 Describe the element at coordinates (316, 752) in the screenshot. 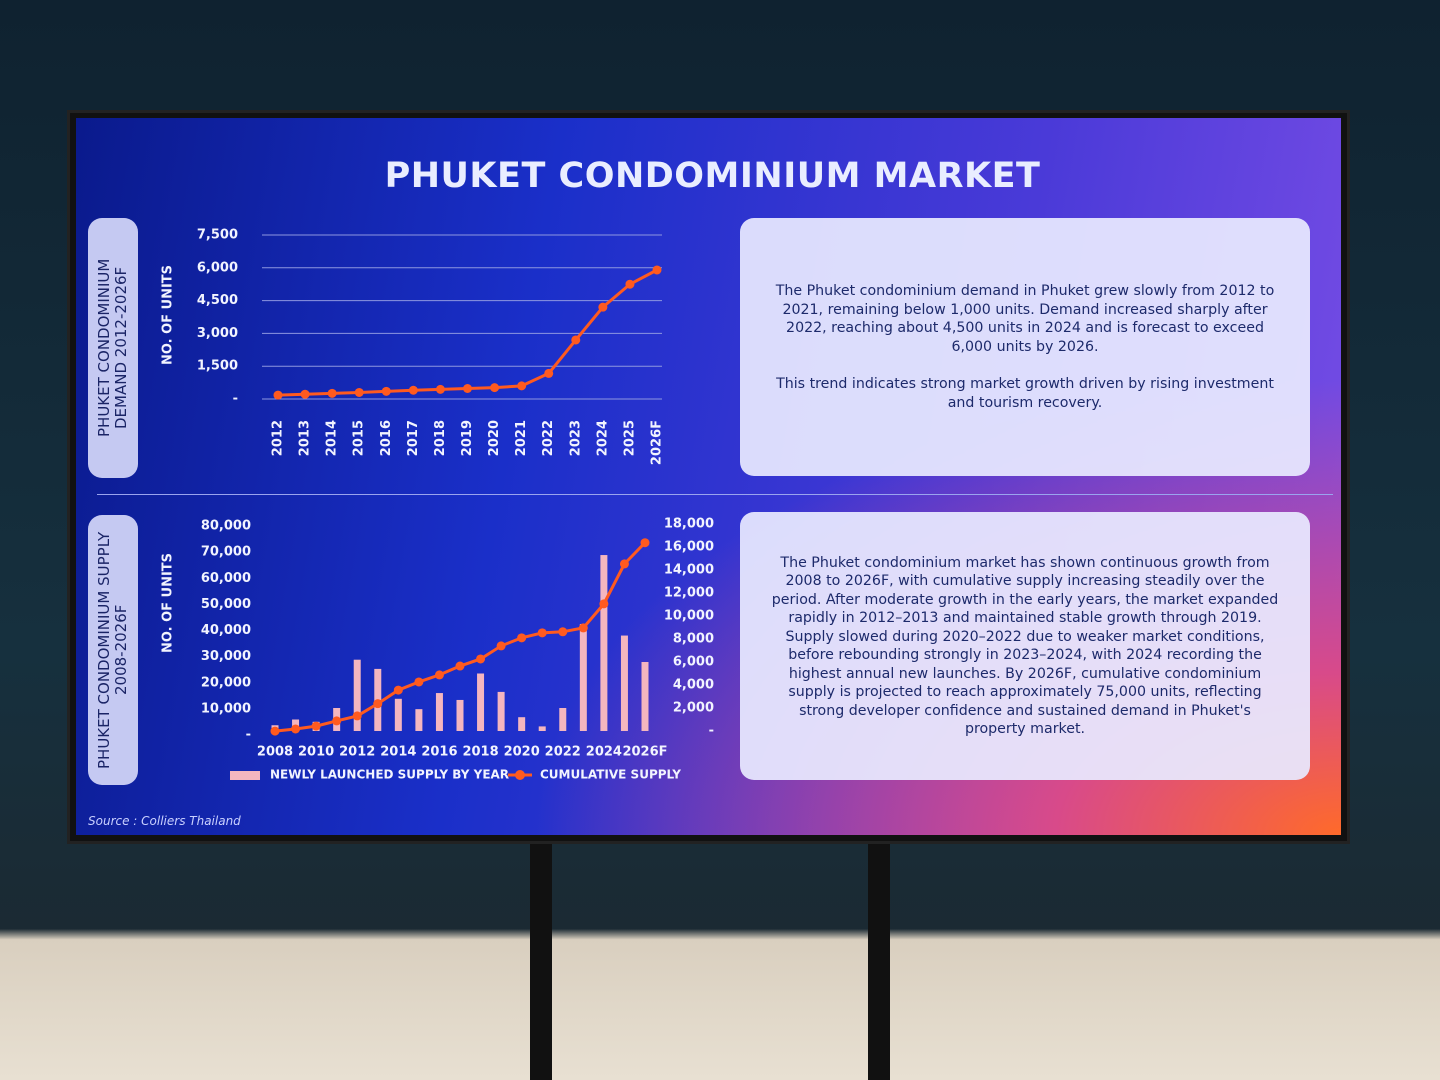

I see `x-tick-label: 2010` at that location.